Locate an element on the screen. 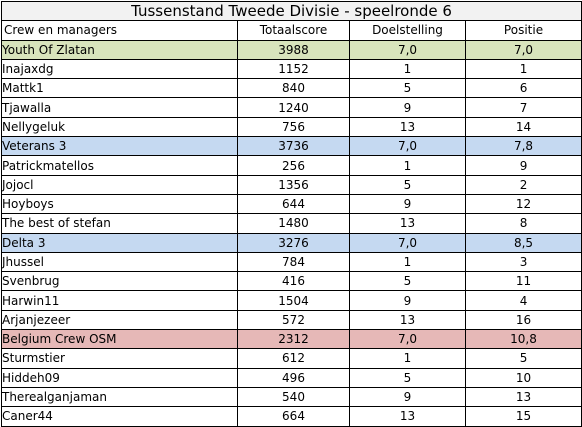  manager-totaalscore: 1480 is located at coordinates (293, 223).